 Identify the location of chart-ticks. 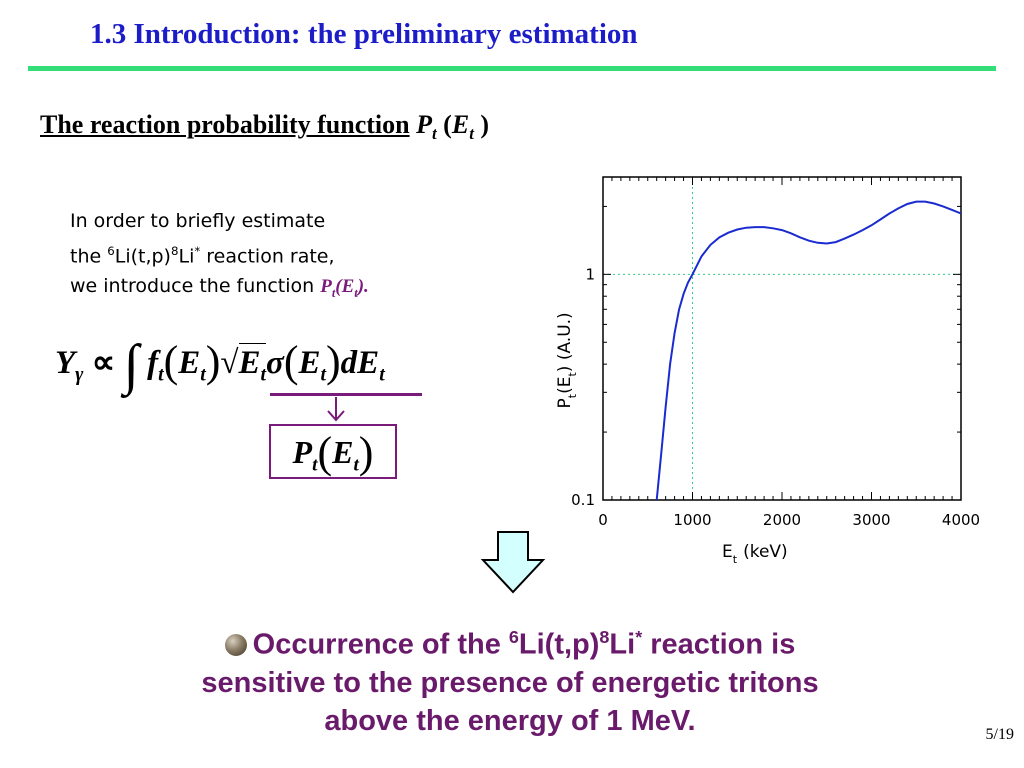
(782, 339).